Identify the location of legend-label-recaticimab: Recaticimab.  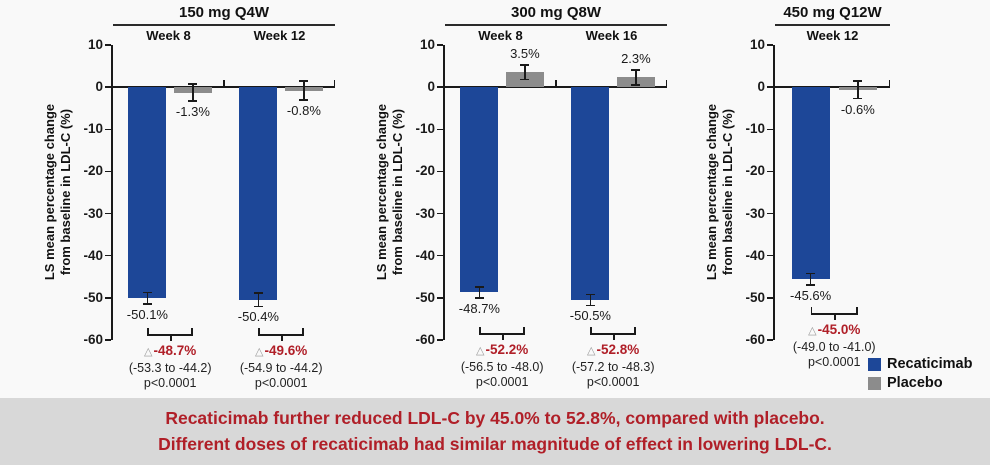
(930, 364).